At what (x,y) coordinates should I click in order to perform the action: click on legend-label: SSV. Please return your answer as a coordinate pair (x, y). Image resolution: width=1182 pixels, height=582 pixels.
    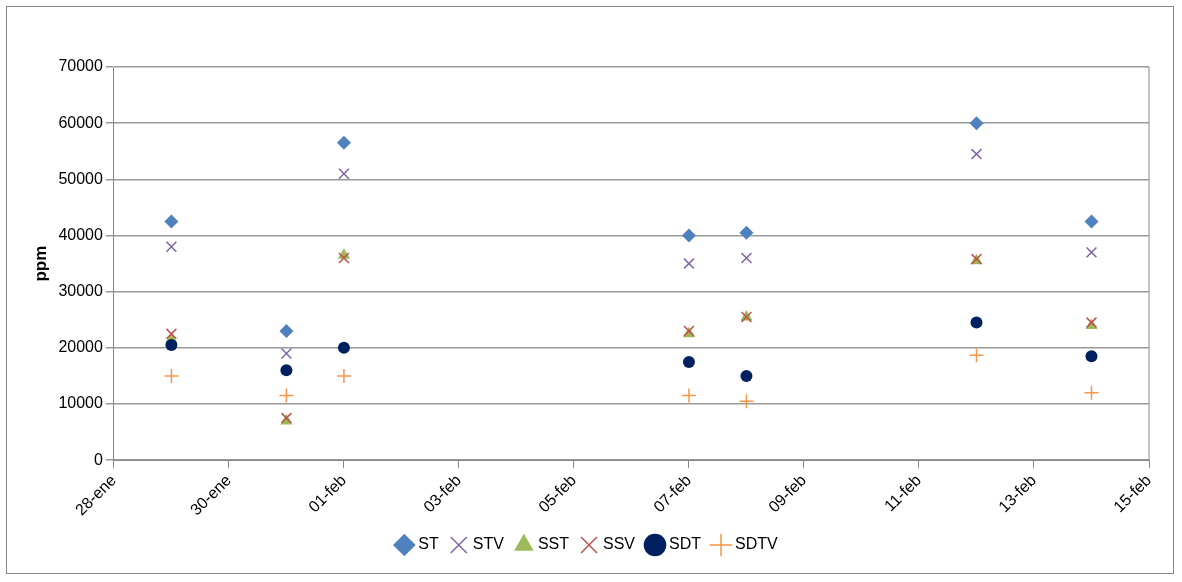
    Looking at the image, I should click on (619, 544).